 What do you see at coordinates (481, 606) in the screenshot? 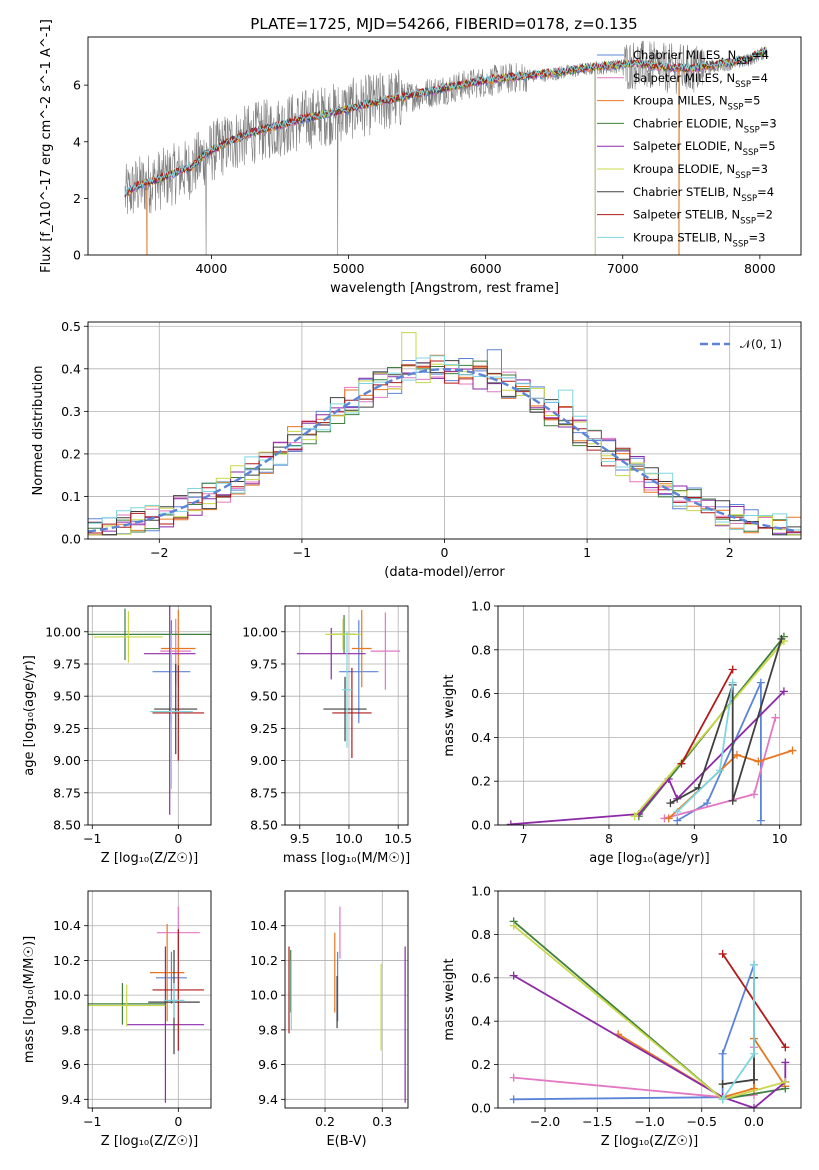
I see `weight_vs_age-ytick-label: 1.0` at bounding box center [481, 606].